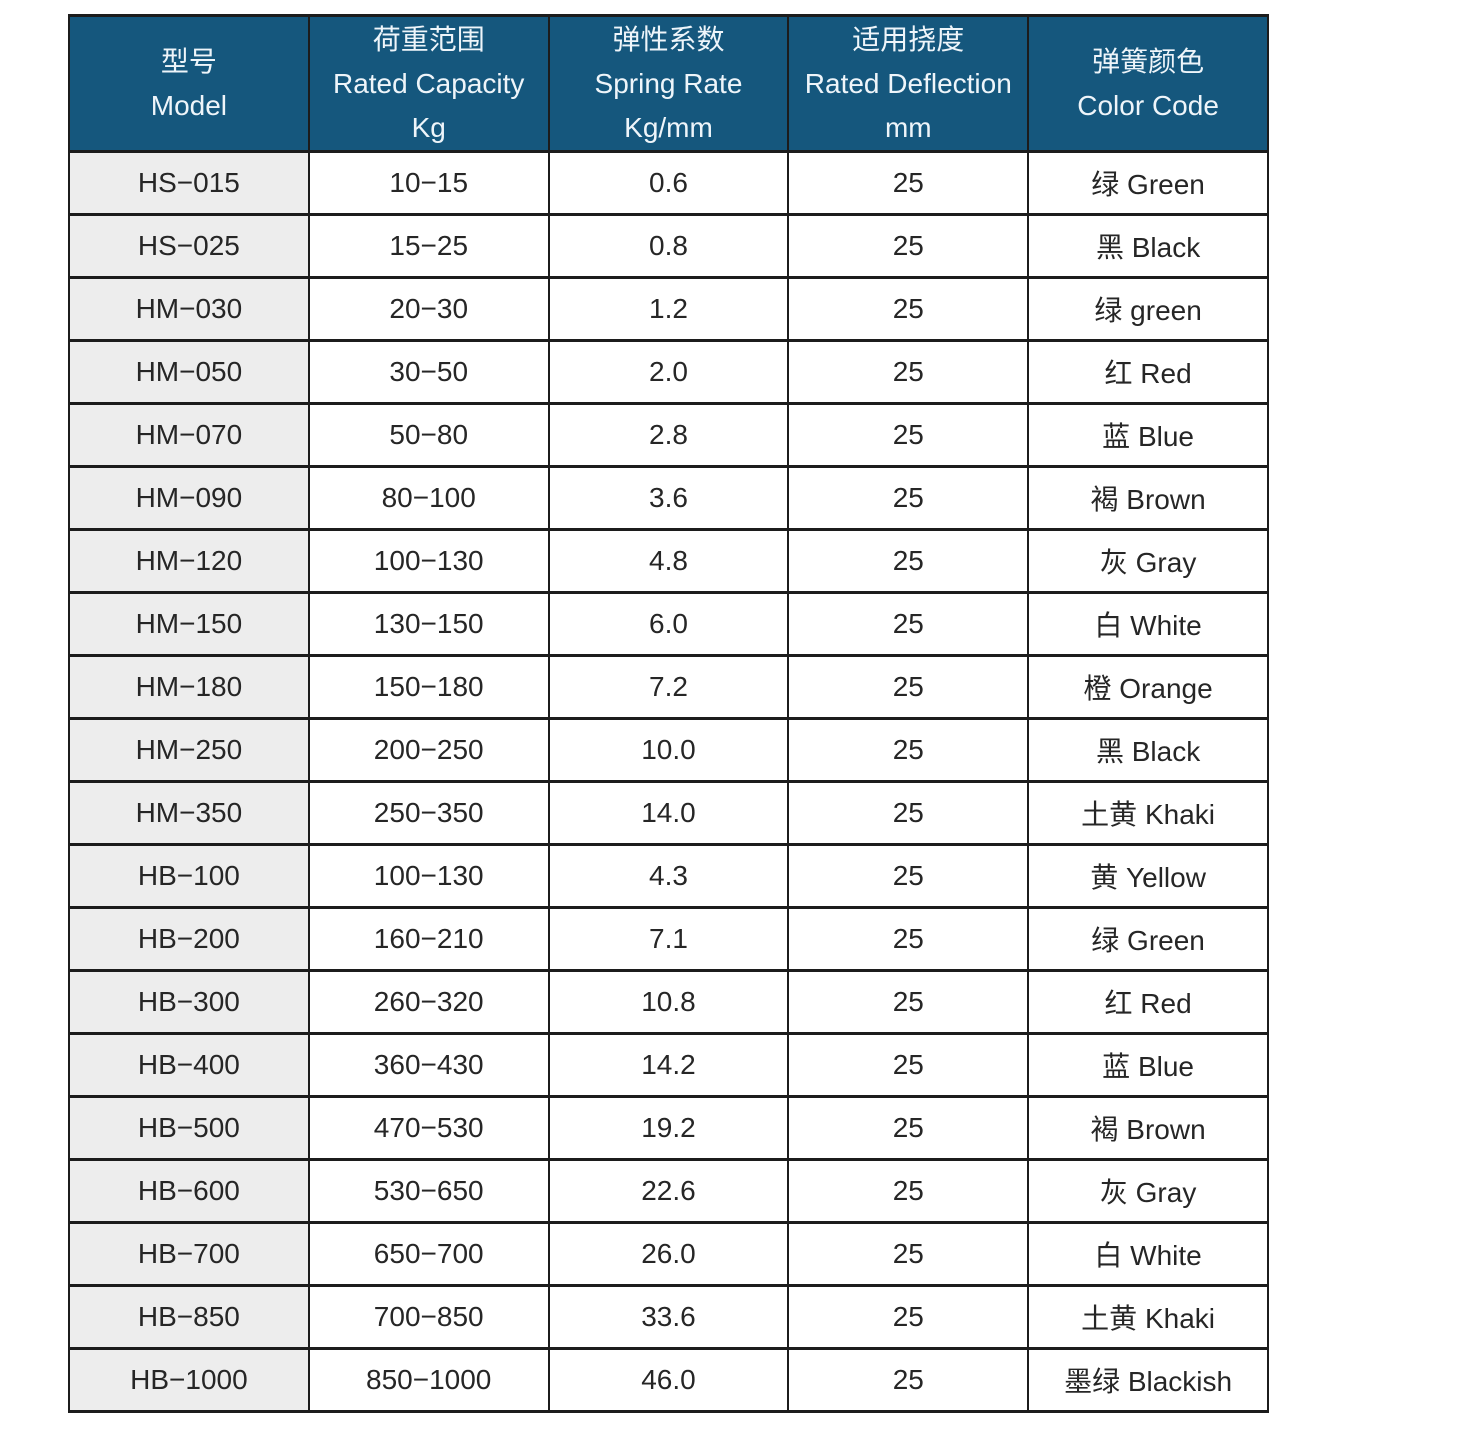 This screenshot has width=1457, height=1439. I want to click on cell-rated-capacity: 20−30, so click(428, 309).